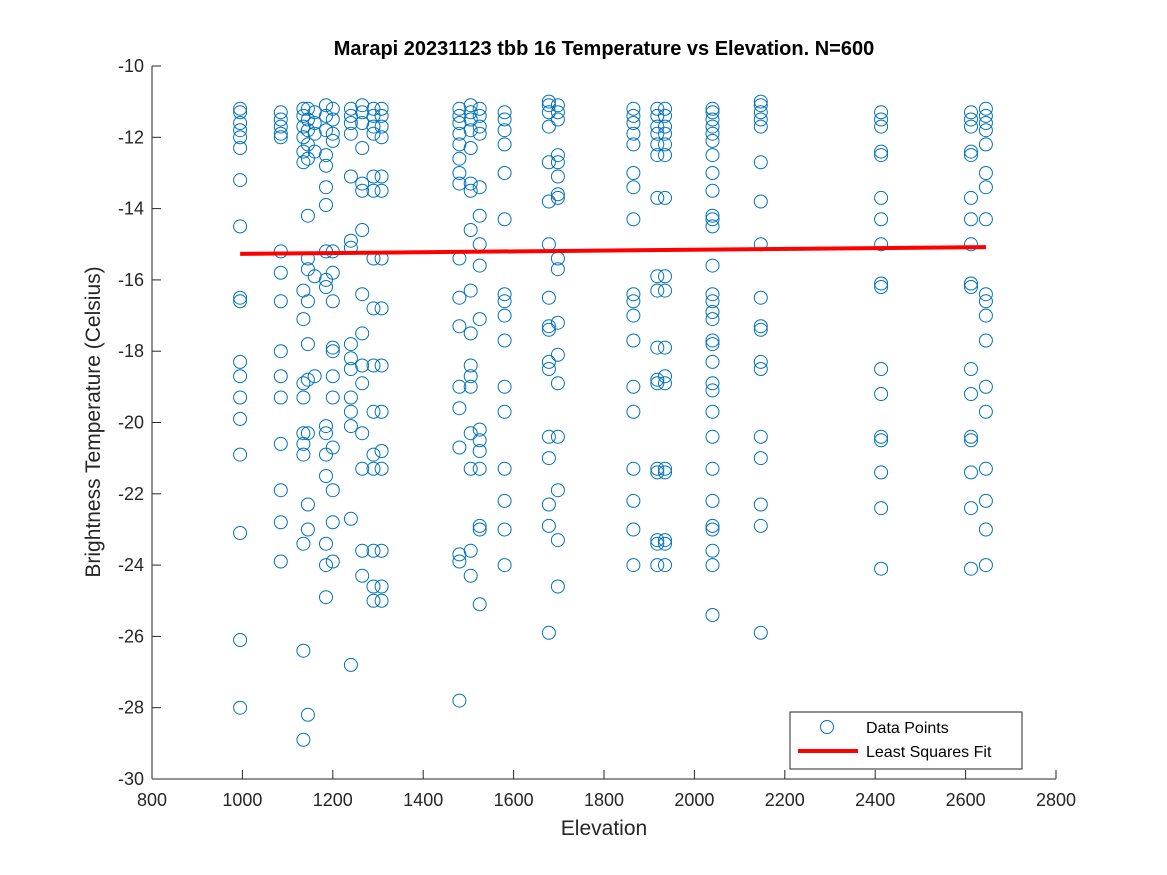 The width and height of the screenshot is (1167, 875). I want to click on x-tick-label: 2200, so click(785, 800).